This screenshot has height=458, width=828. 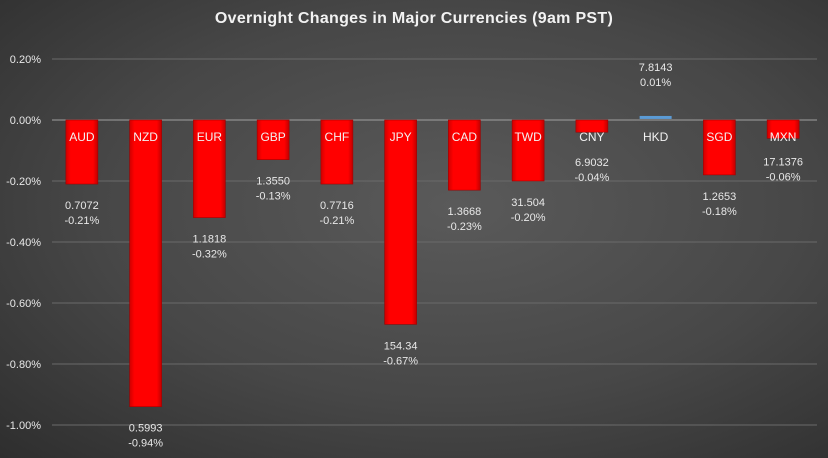 I want to click on rate-label: 1.2653, so click(x=720, y=197).